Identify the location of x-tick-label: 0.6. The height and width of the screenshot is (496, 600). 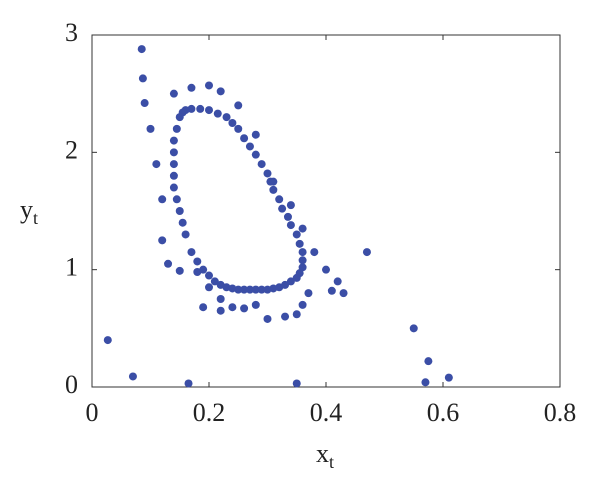
(443, 412).